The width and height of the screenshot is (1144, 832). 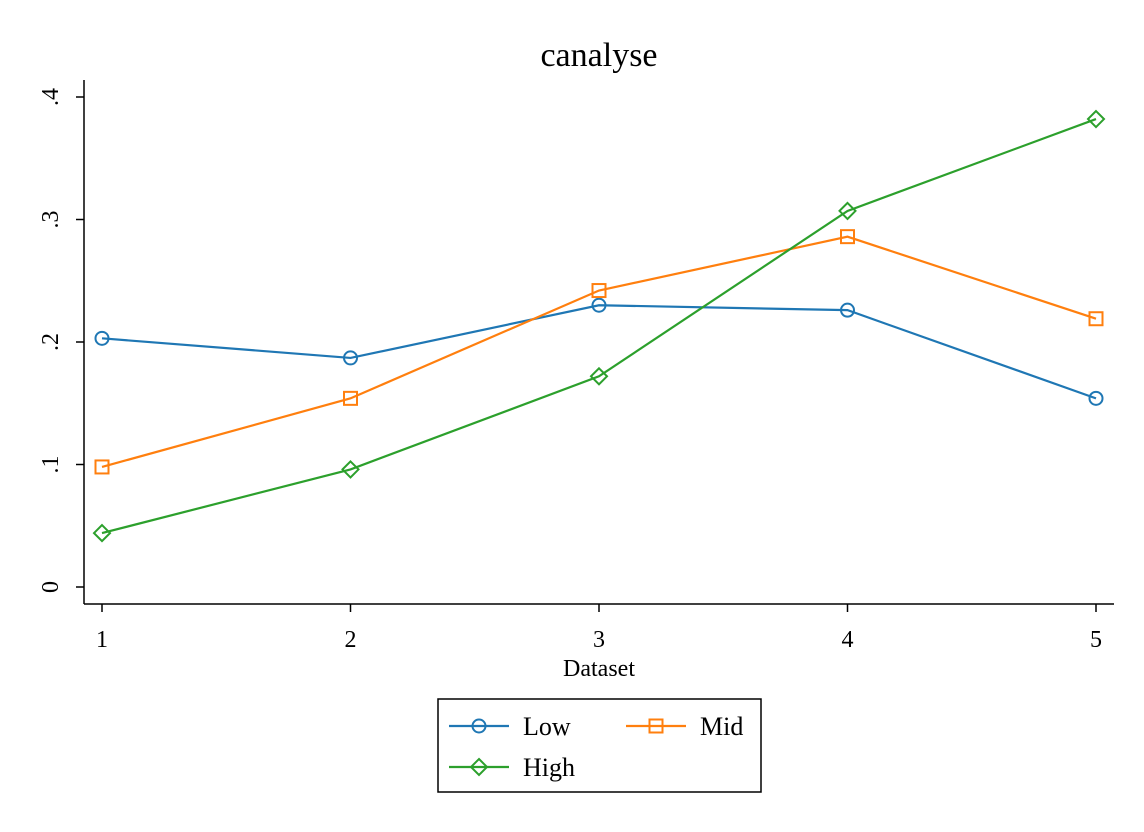 I want to click on legend-high-label: High, so click(x=549, y=767).